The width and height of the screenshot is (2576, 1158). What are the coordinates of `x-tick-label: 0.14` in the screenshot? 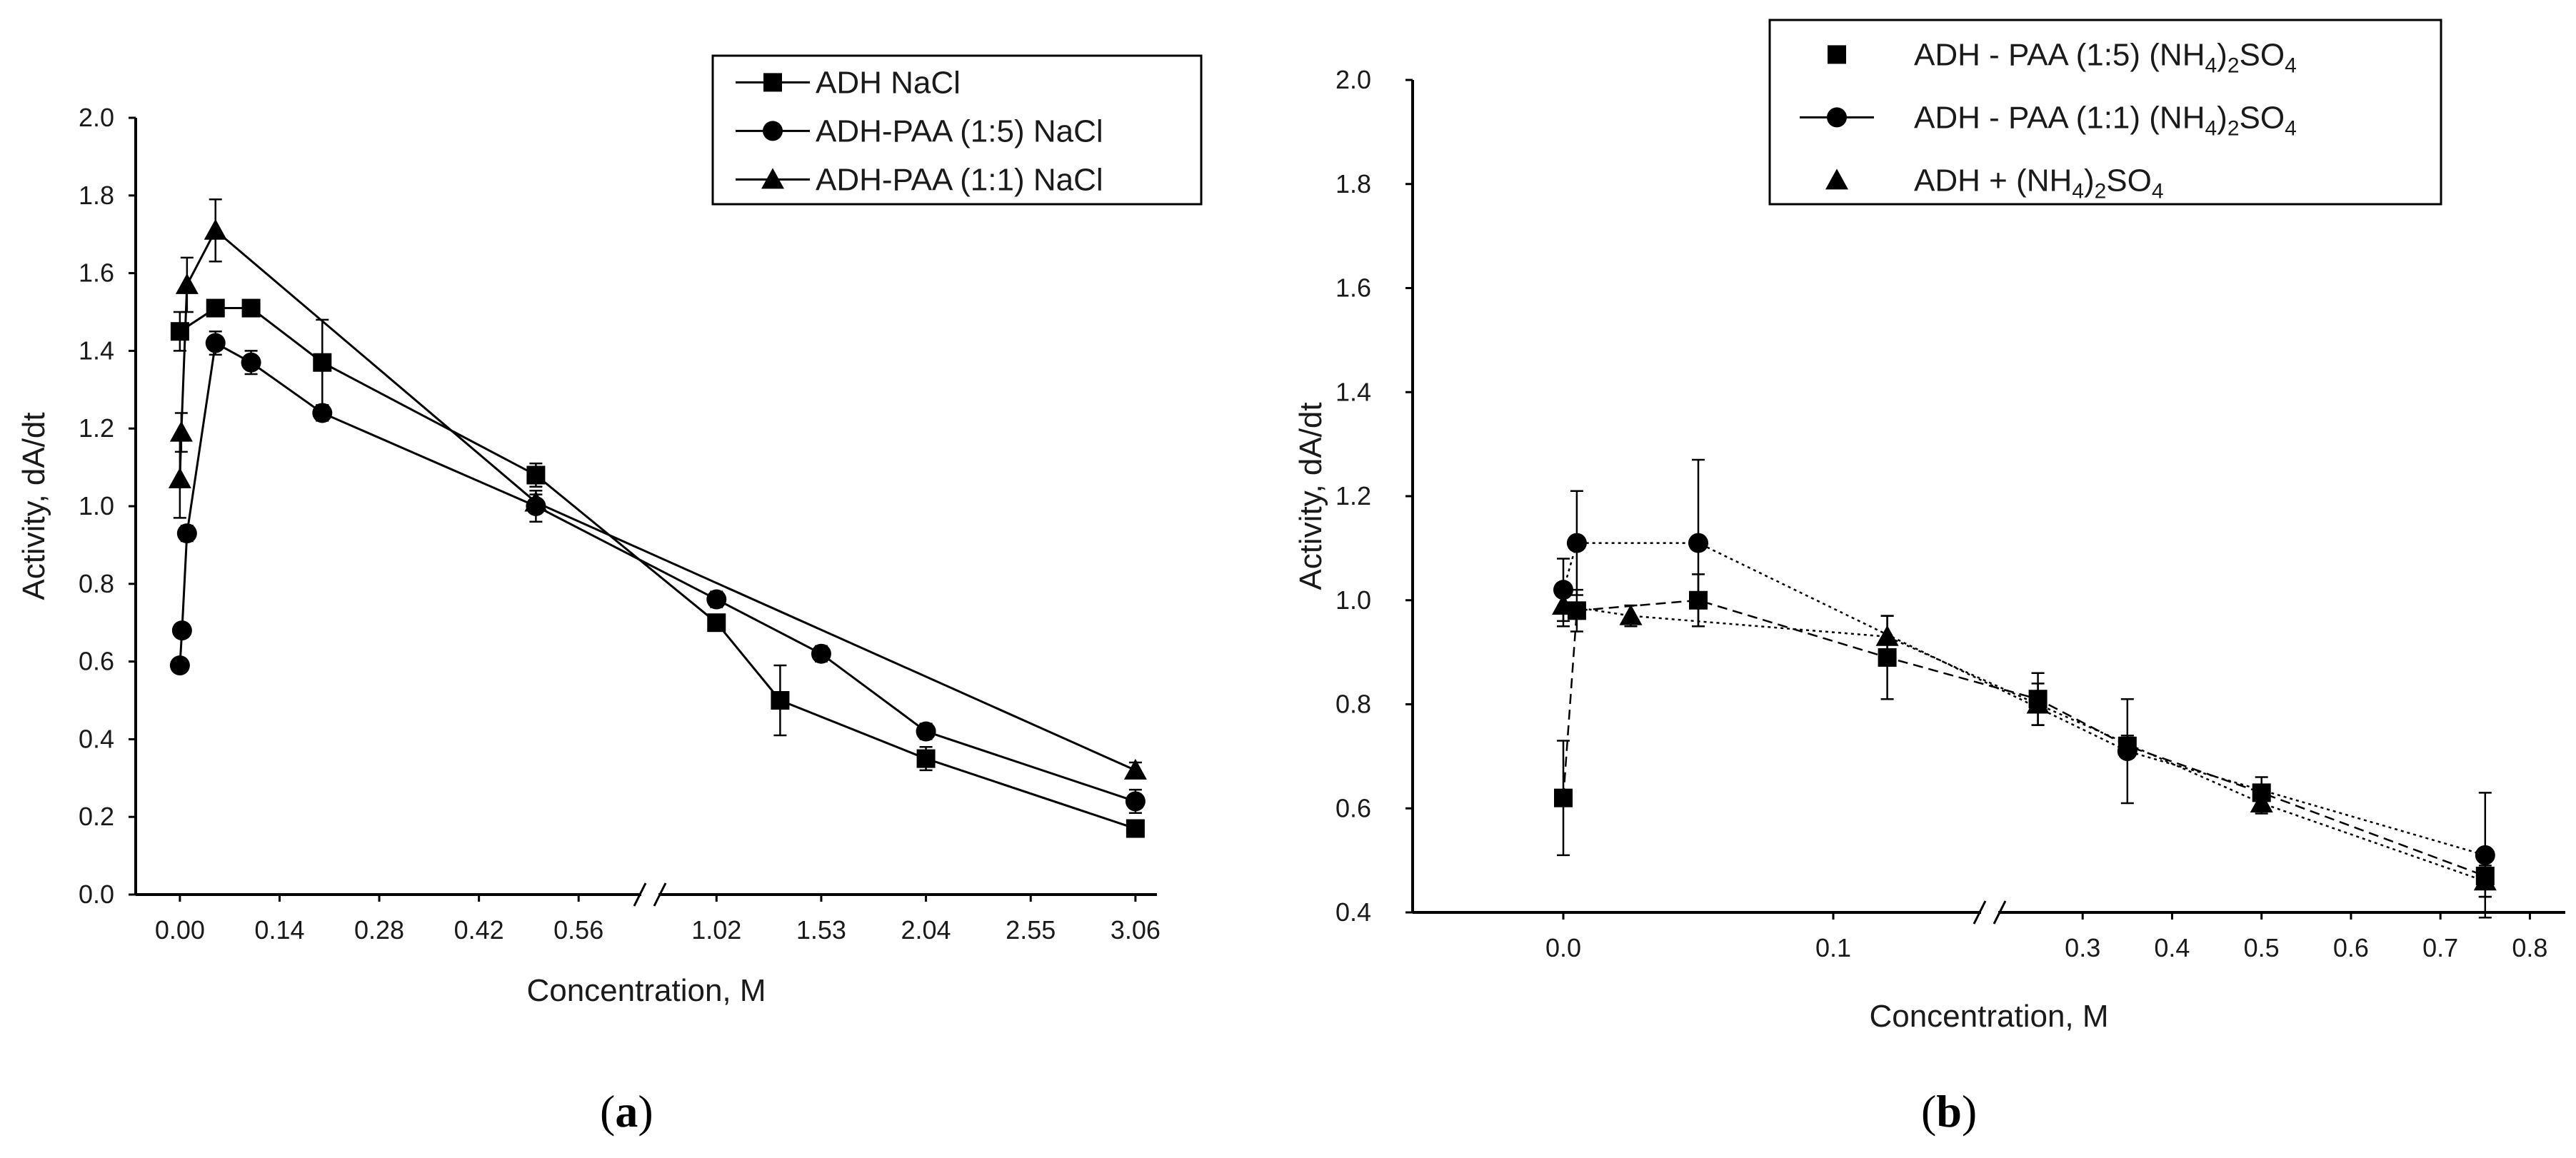 It's located at (279, 930).